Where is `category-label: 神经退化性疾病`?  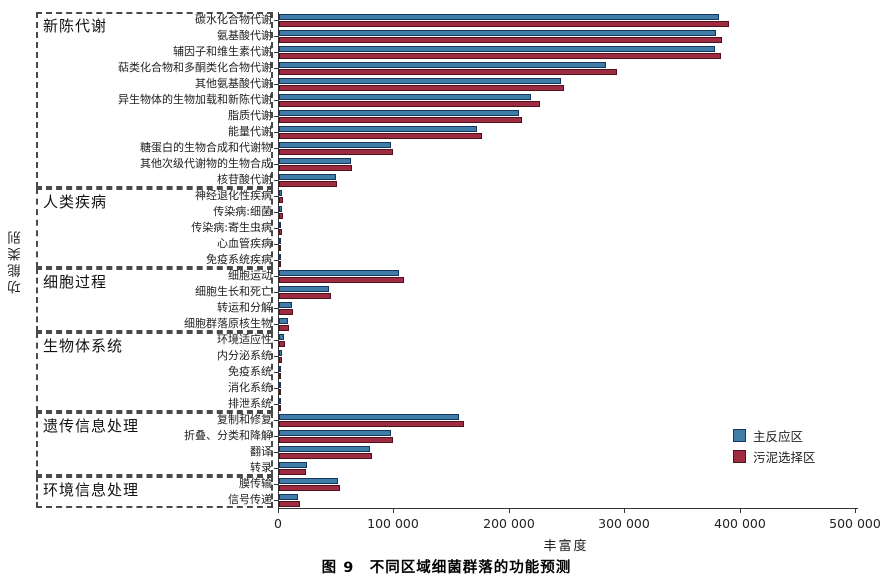
category-label: 神经退化性疾病 is located at coordinates (233, 195).